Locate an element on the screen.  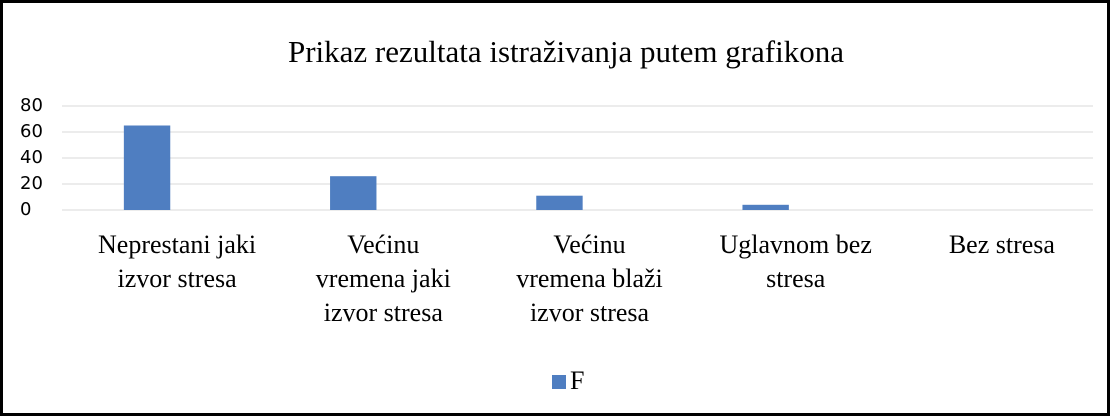
x-tick-label: vremena blaži is located at coordinates (589, 278).